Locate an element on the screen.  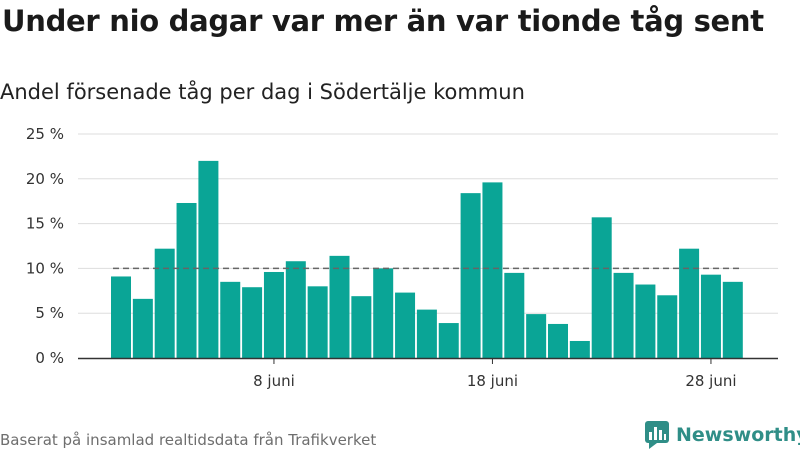
x-tick-label: 18 juni is located at coordinates (492, 381).